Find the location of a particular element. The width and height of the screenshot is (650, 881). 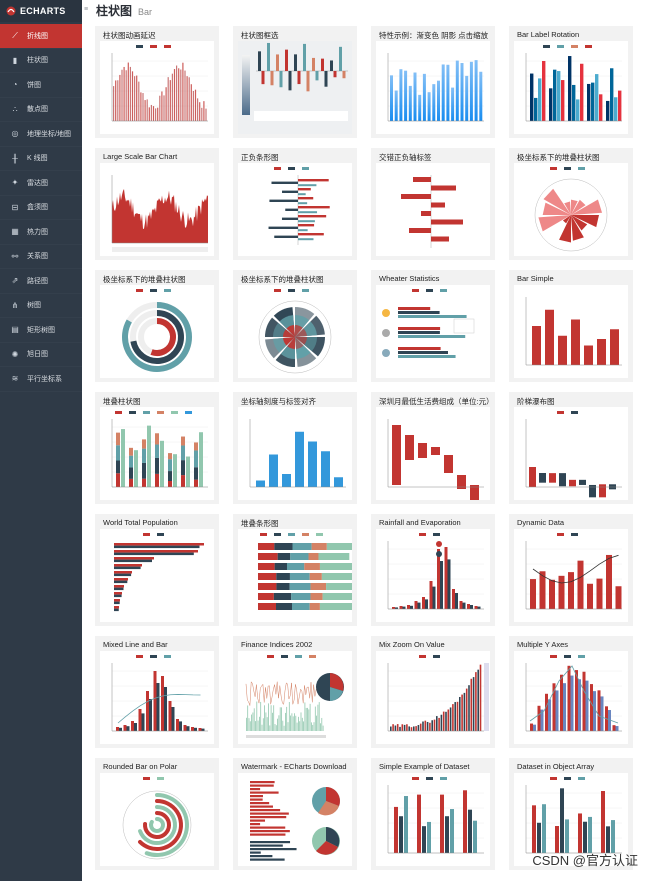

example-card-multiy: Multiple Y Axes is located at coordinates (571, 692).